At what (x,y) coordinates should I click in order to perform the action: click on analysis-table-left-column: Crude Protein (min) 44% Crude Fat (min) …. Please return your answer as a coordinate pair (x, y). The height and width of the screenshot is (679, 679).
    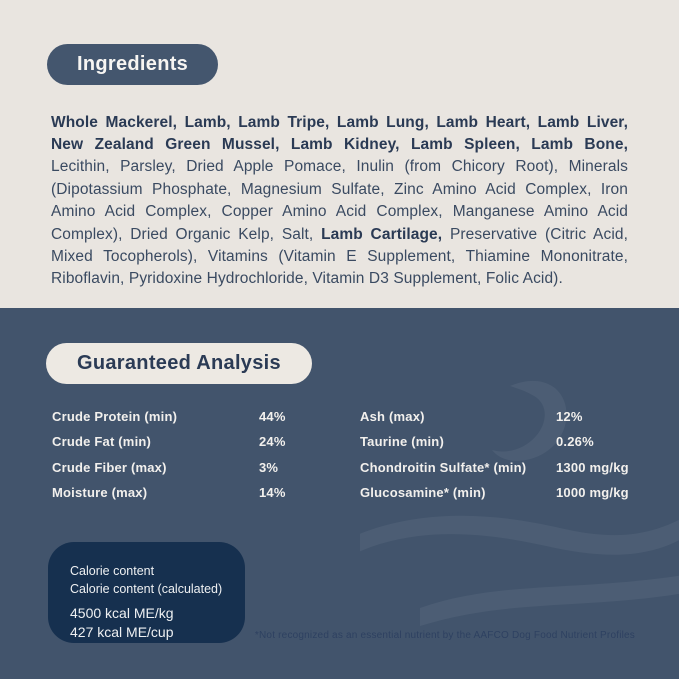
    Looking at the image, I should click on (197, 454).